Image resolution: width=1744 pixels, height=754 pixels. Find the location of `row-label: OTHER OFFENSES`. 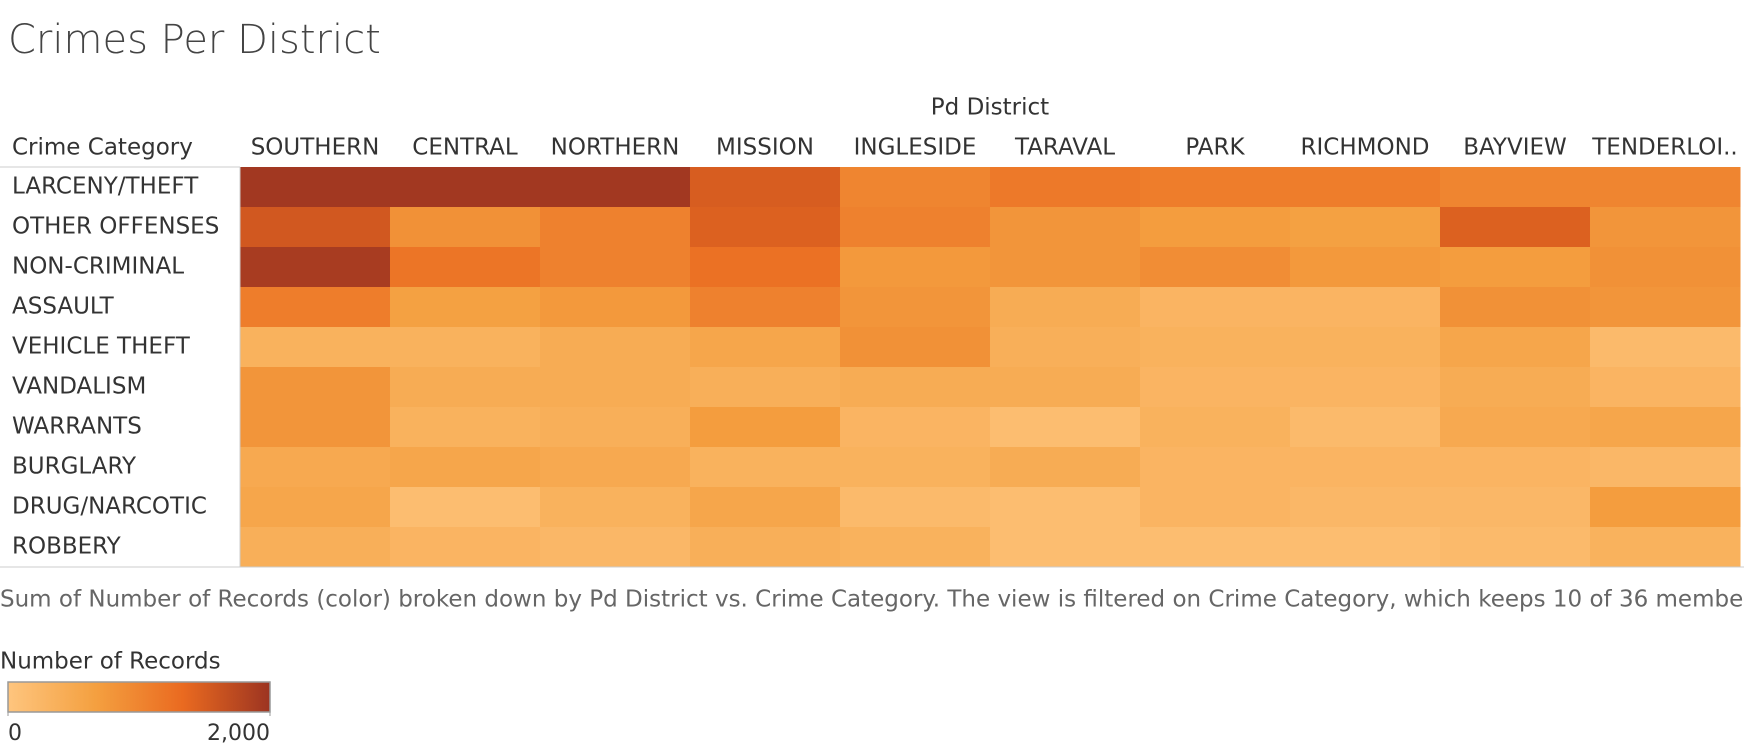

row-label: OTHER OFFENSES is located at coordinates (115, 227).